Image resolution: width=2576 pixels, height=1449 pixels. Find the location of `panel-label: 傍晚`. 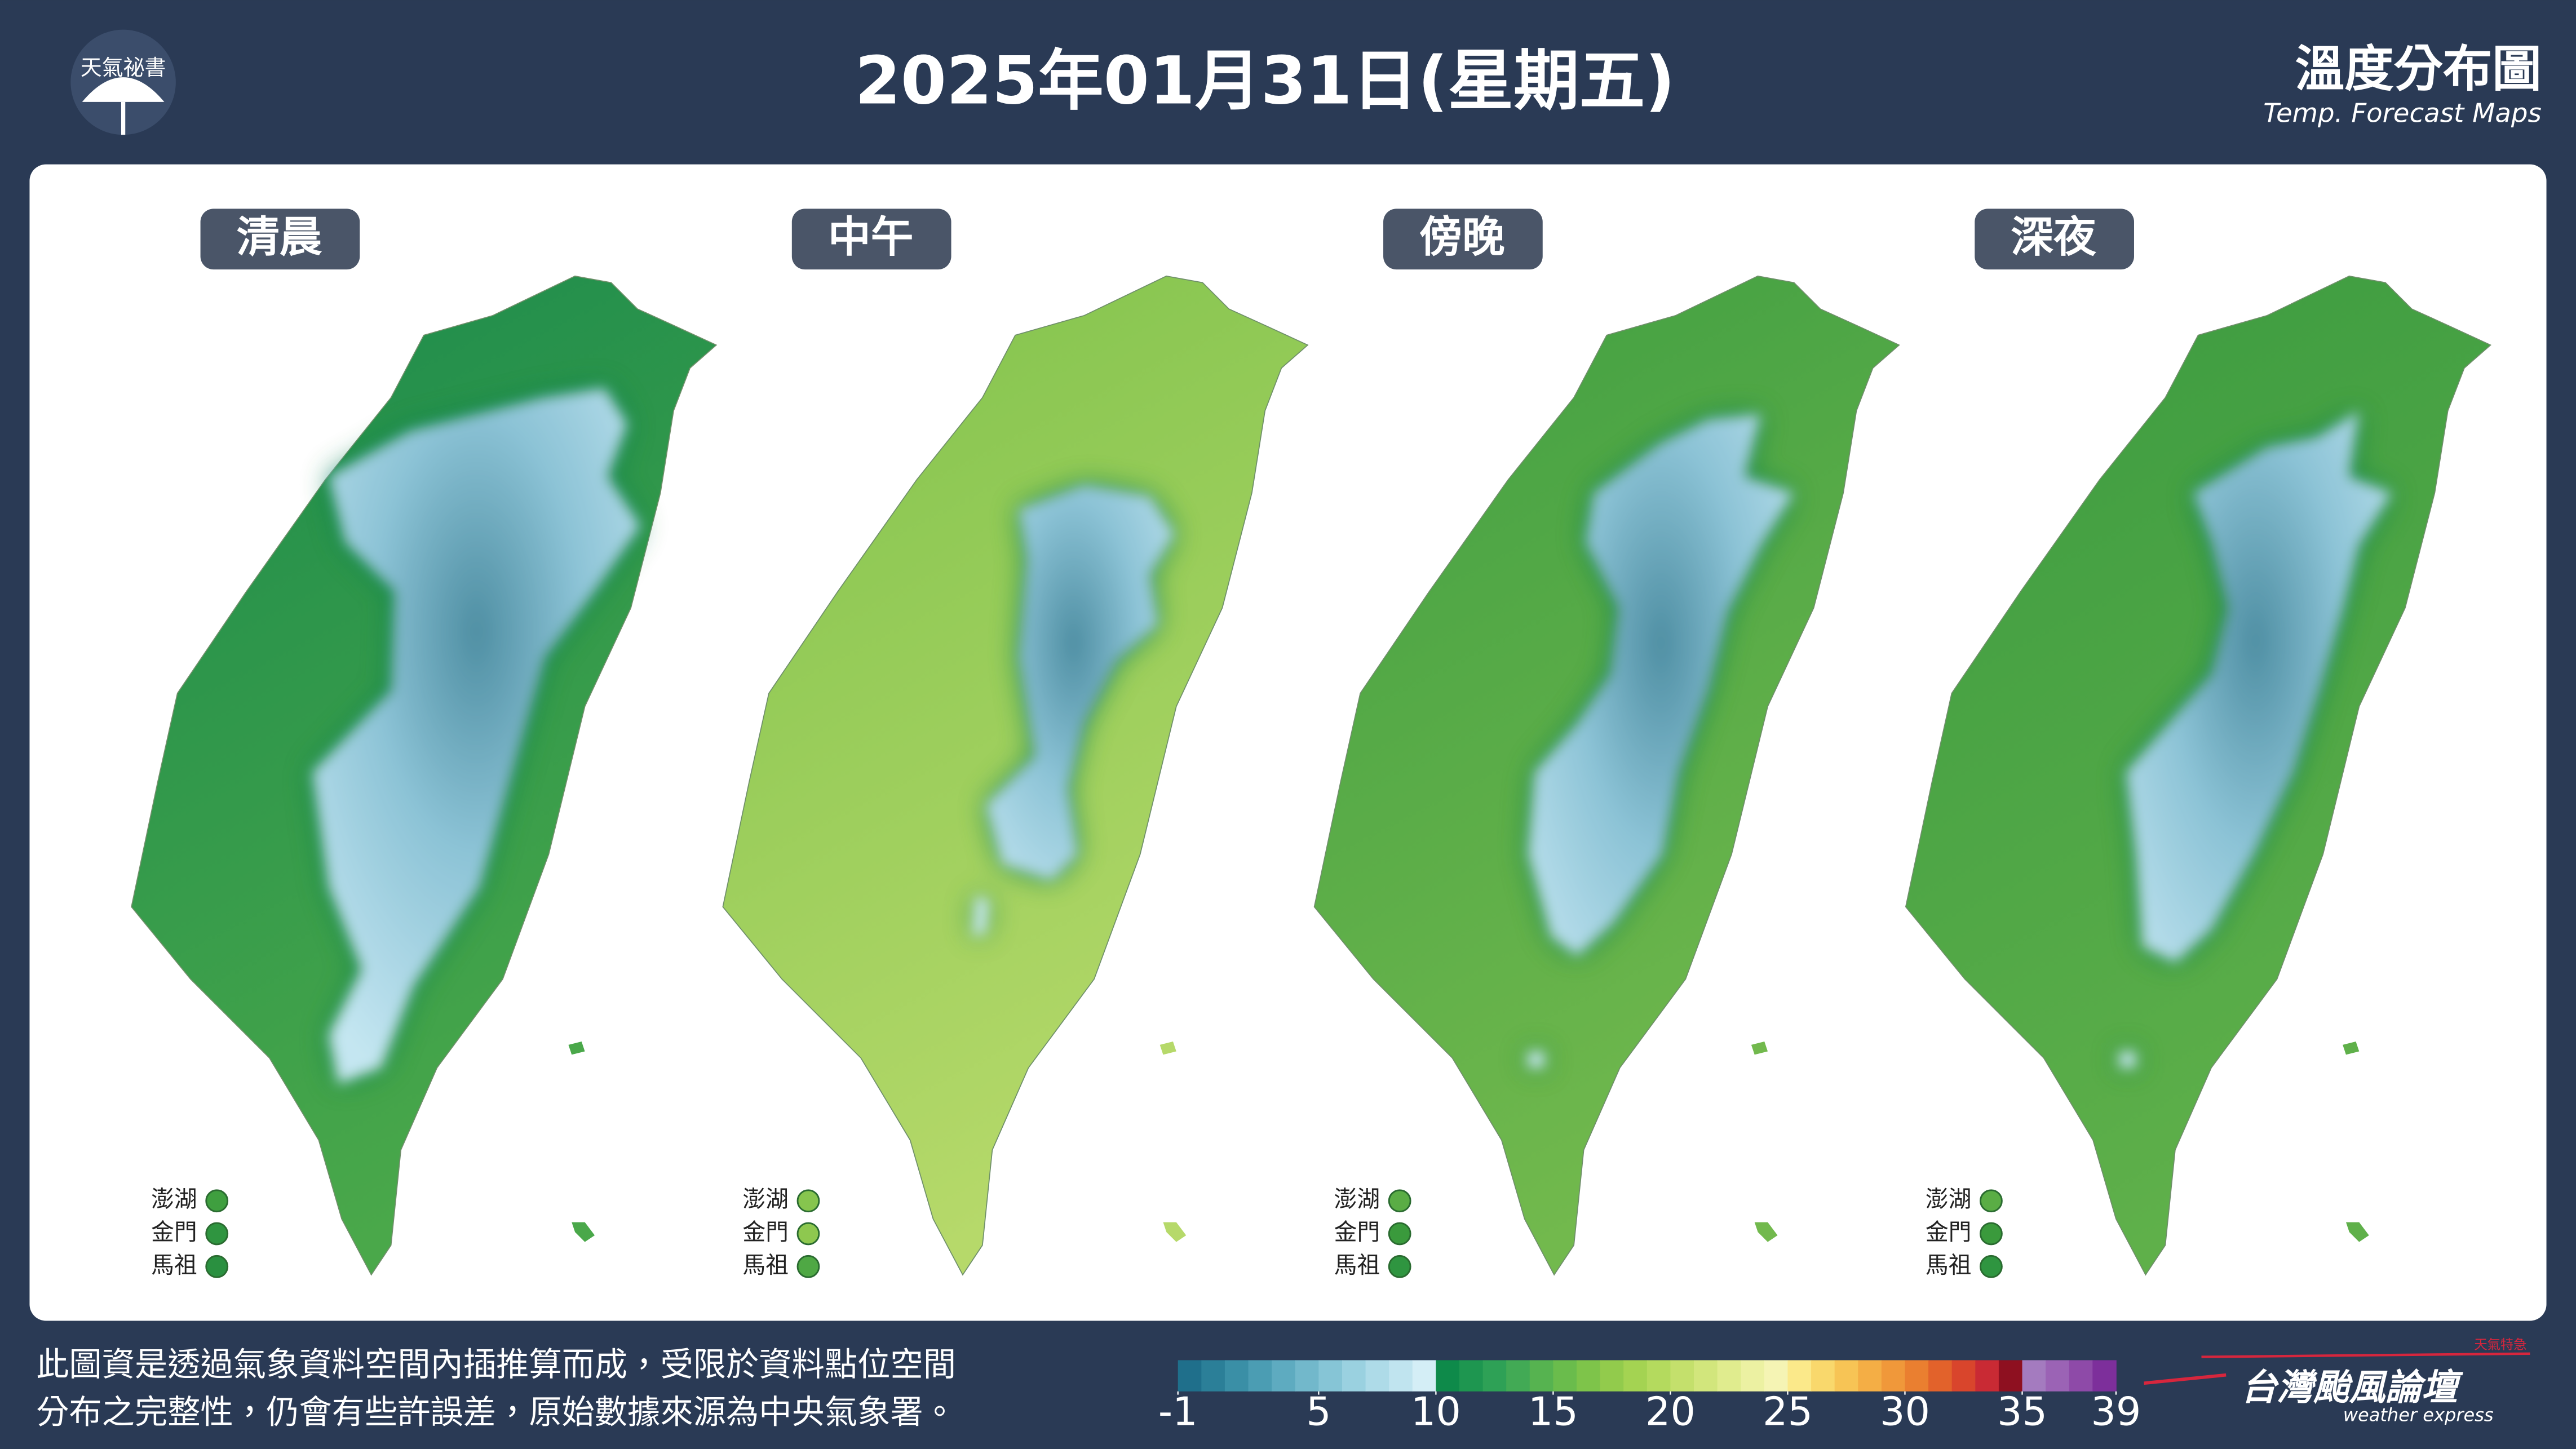

panel-label: 傍晚 is located at coordinates (1462, 237).